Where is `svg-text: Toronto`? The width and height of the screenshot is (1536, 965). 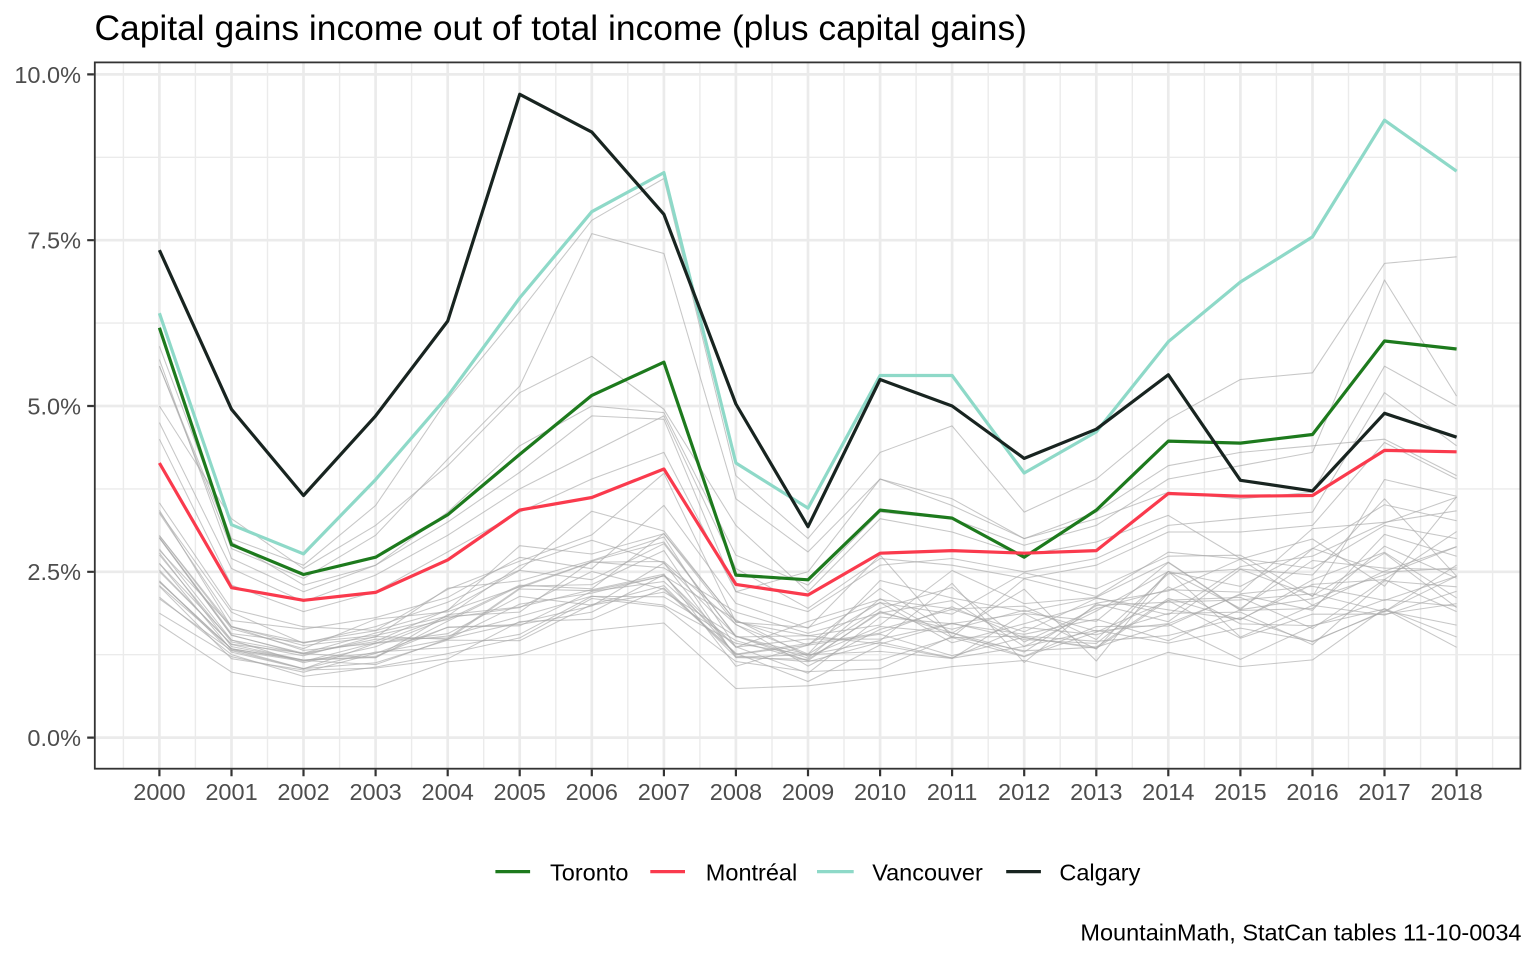
svg-text: Toronto is located at coordinates (589, 872).